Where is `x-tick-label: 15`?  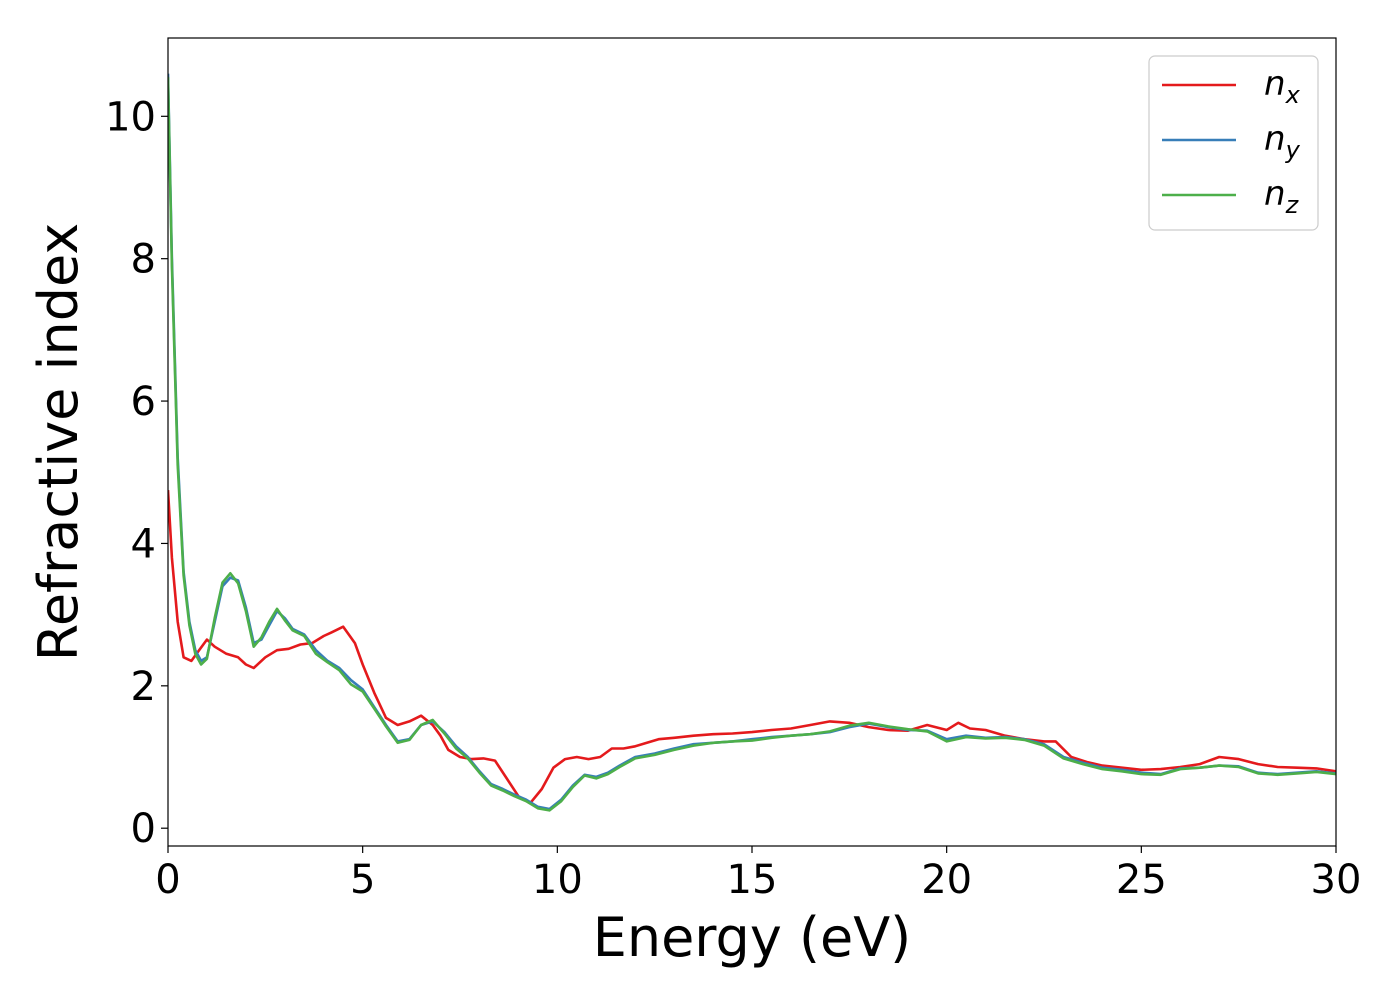 x-tick-label: 15 is located at coordinates (752, 880).